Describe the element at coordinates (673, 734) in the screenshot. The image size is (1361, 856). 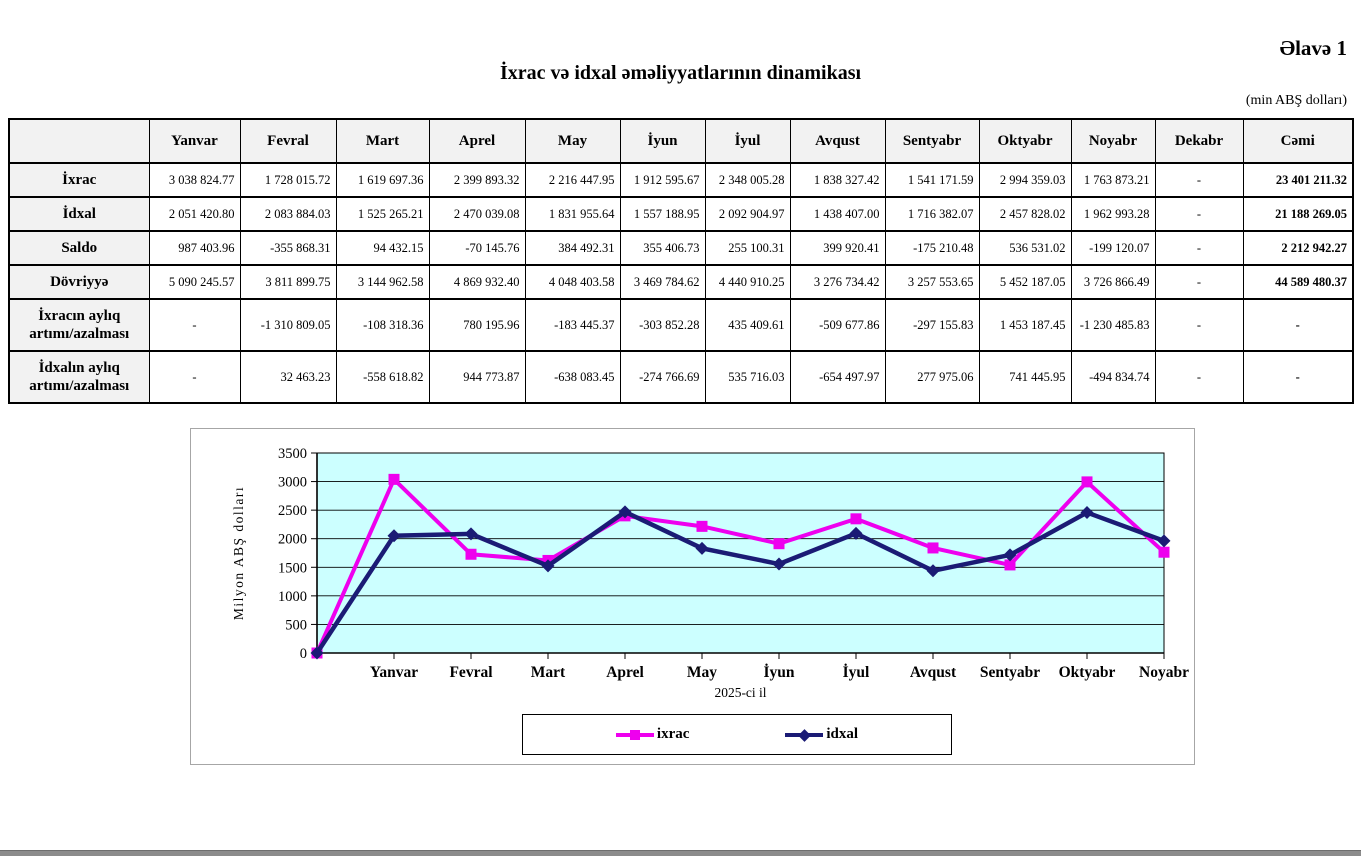
I see `legend-label: ixrac` at that location.